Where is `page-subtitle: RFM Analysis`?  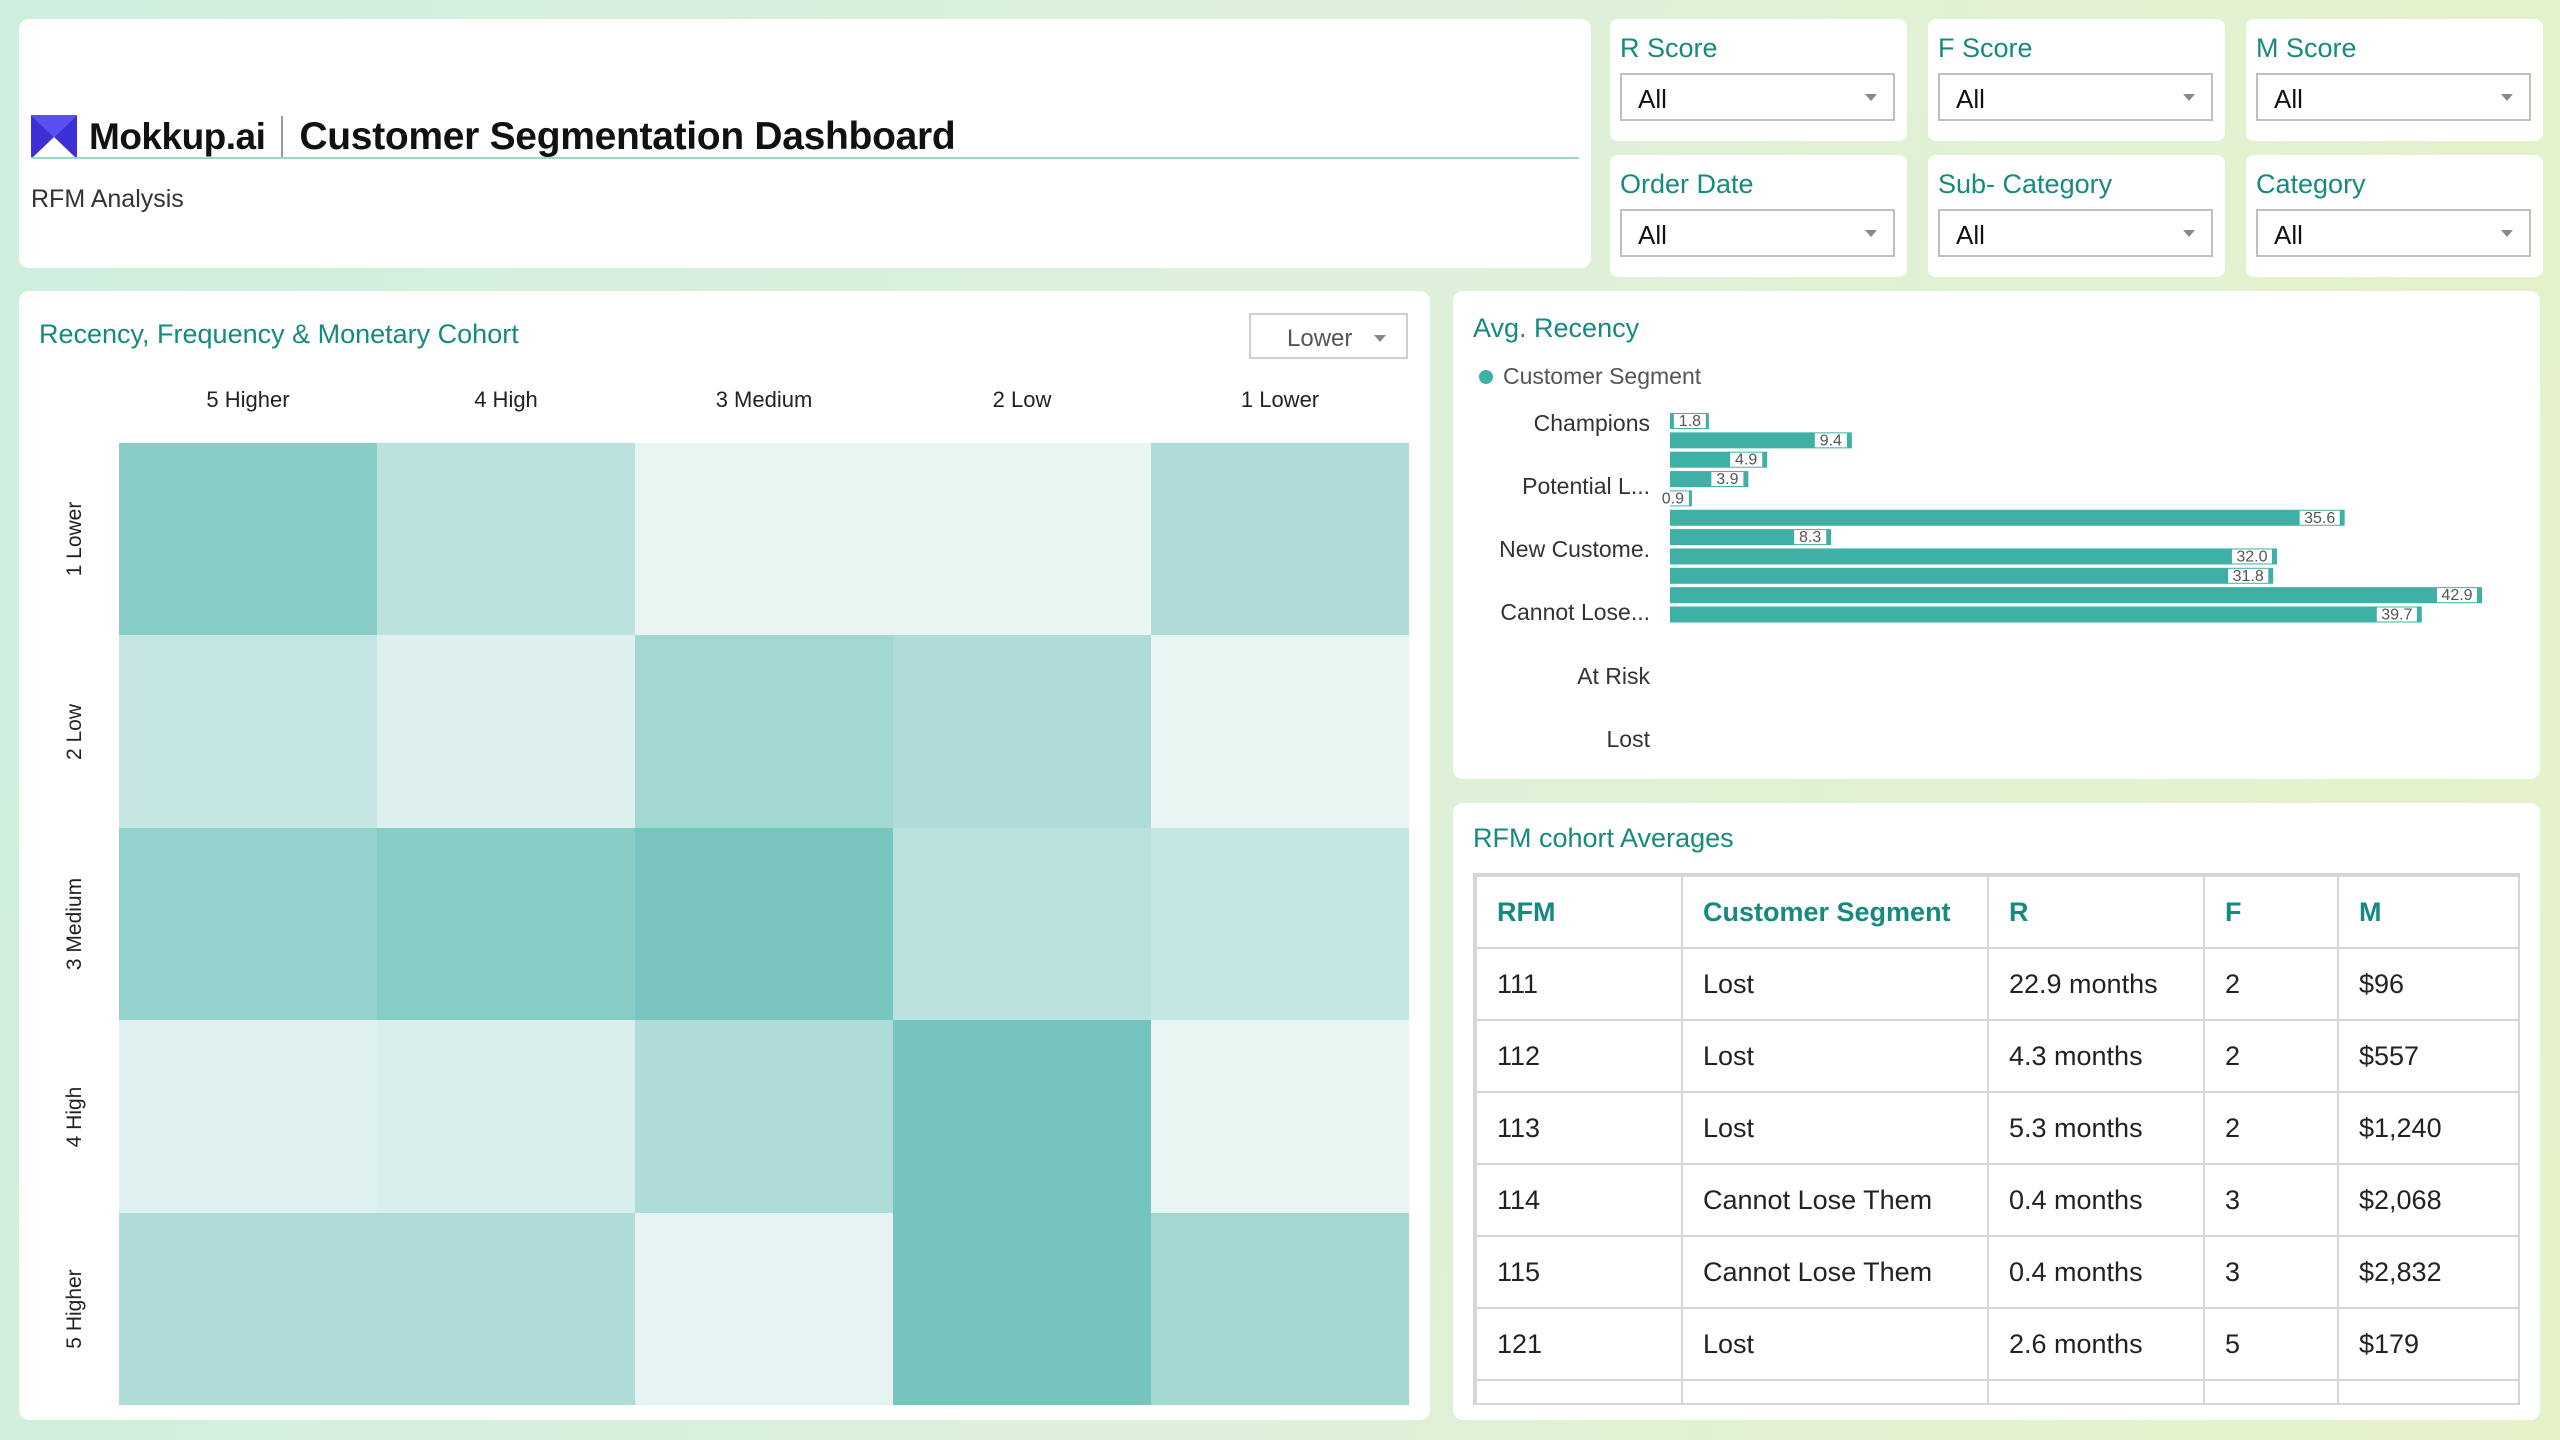 page-subtitle: RFM Analysis is located at coordinates (107, 199).